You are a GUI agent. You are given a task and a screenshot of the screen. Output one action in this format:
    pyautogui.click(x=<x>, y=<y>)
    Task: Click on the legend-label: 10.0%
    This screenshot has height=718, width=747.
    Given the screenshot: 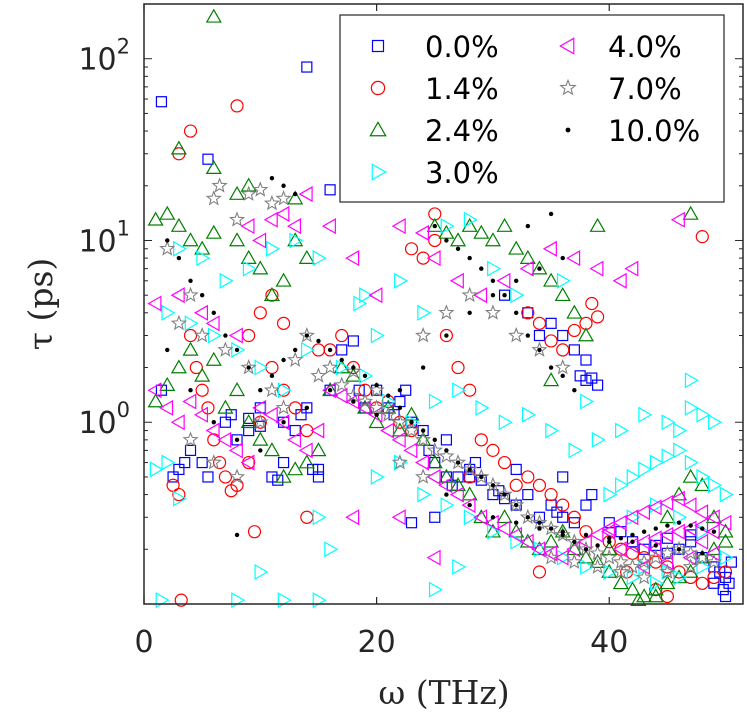 What is the action you would take?
    pyautogui.click(x=654, y=131)
    